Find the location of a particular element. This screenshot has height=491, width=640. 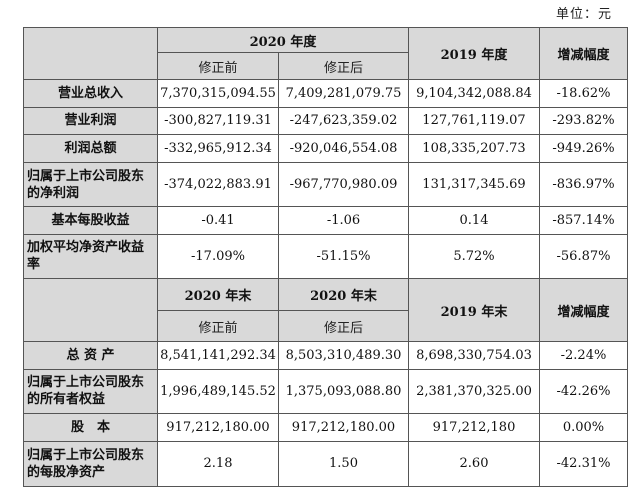

section2-prior-header: 2019 年末 is located at coordinates (474, 310).